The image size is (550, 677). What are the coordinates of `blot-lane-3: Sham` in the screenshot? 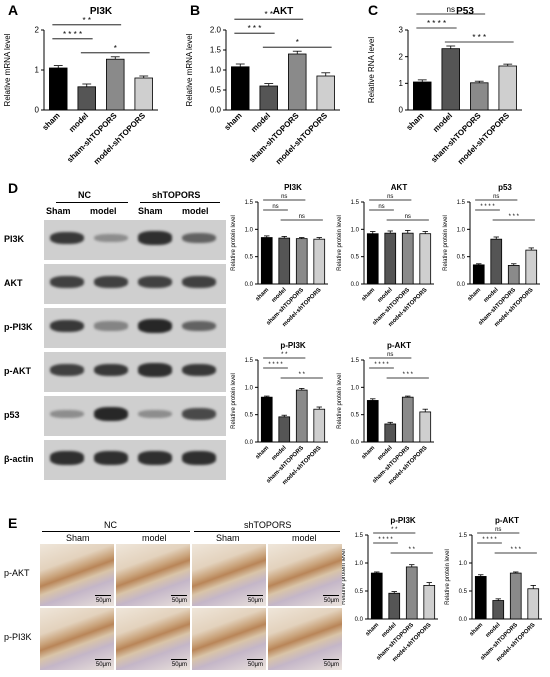 It's located at (150, 211).